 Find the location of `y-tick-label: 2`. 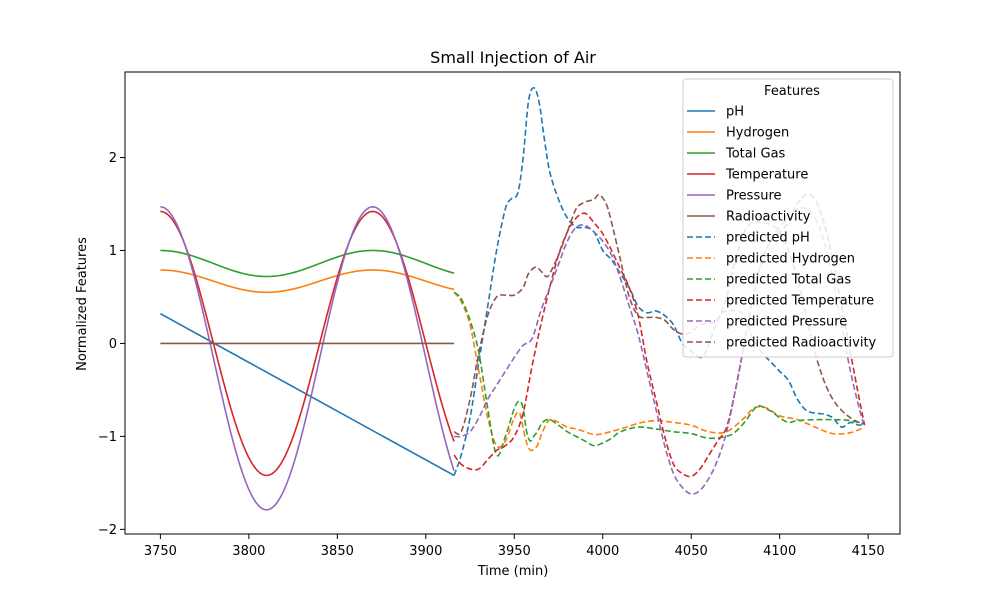

y-tick-label: 2 is located at coordinates (113, 158).